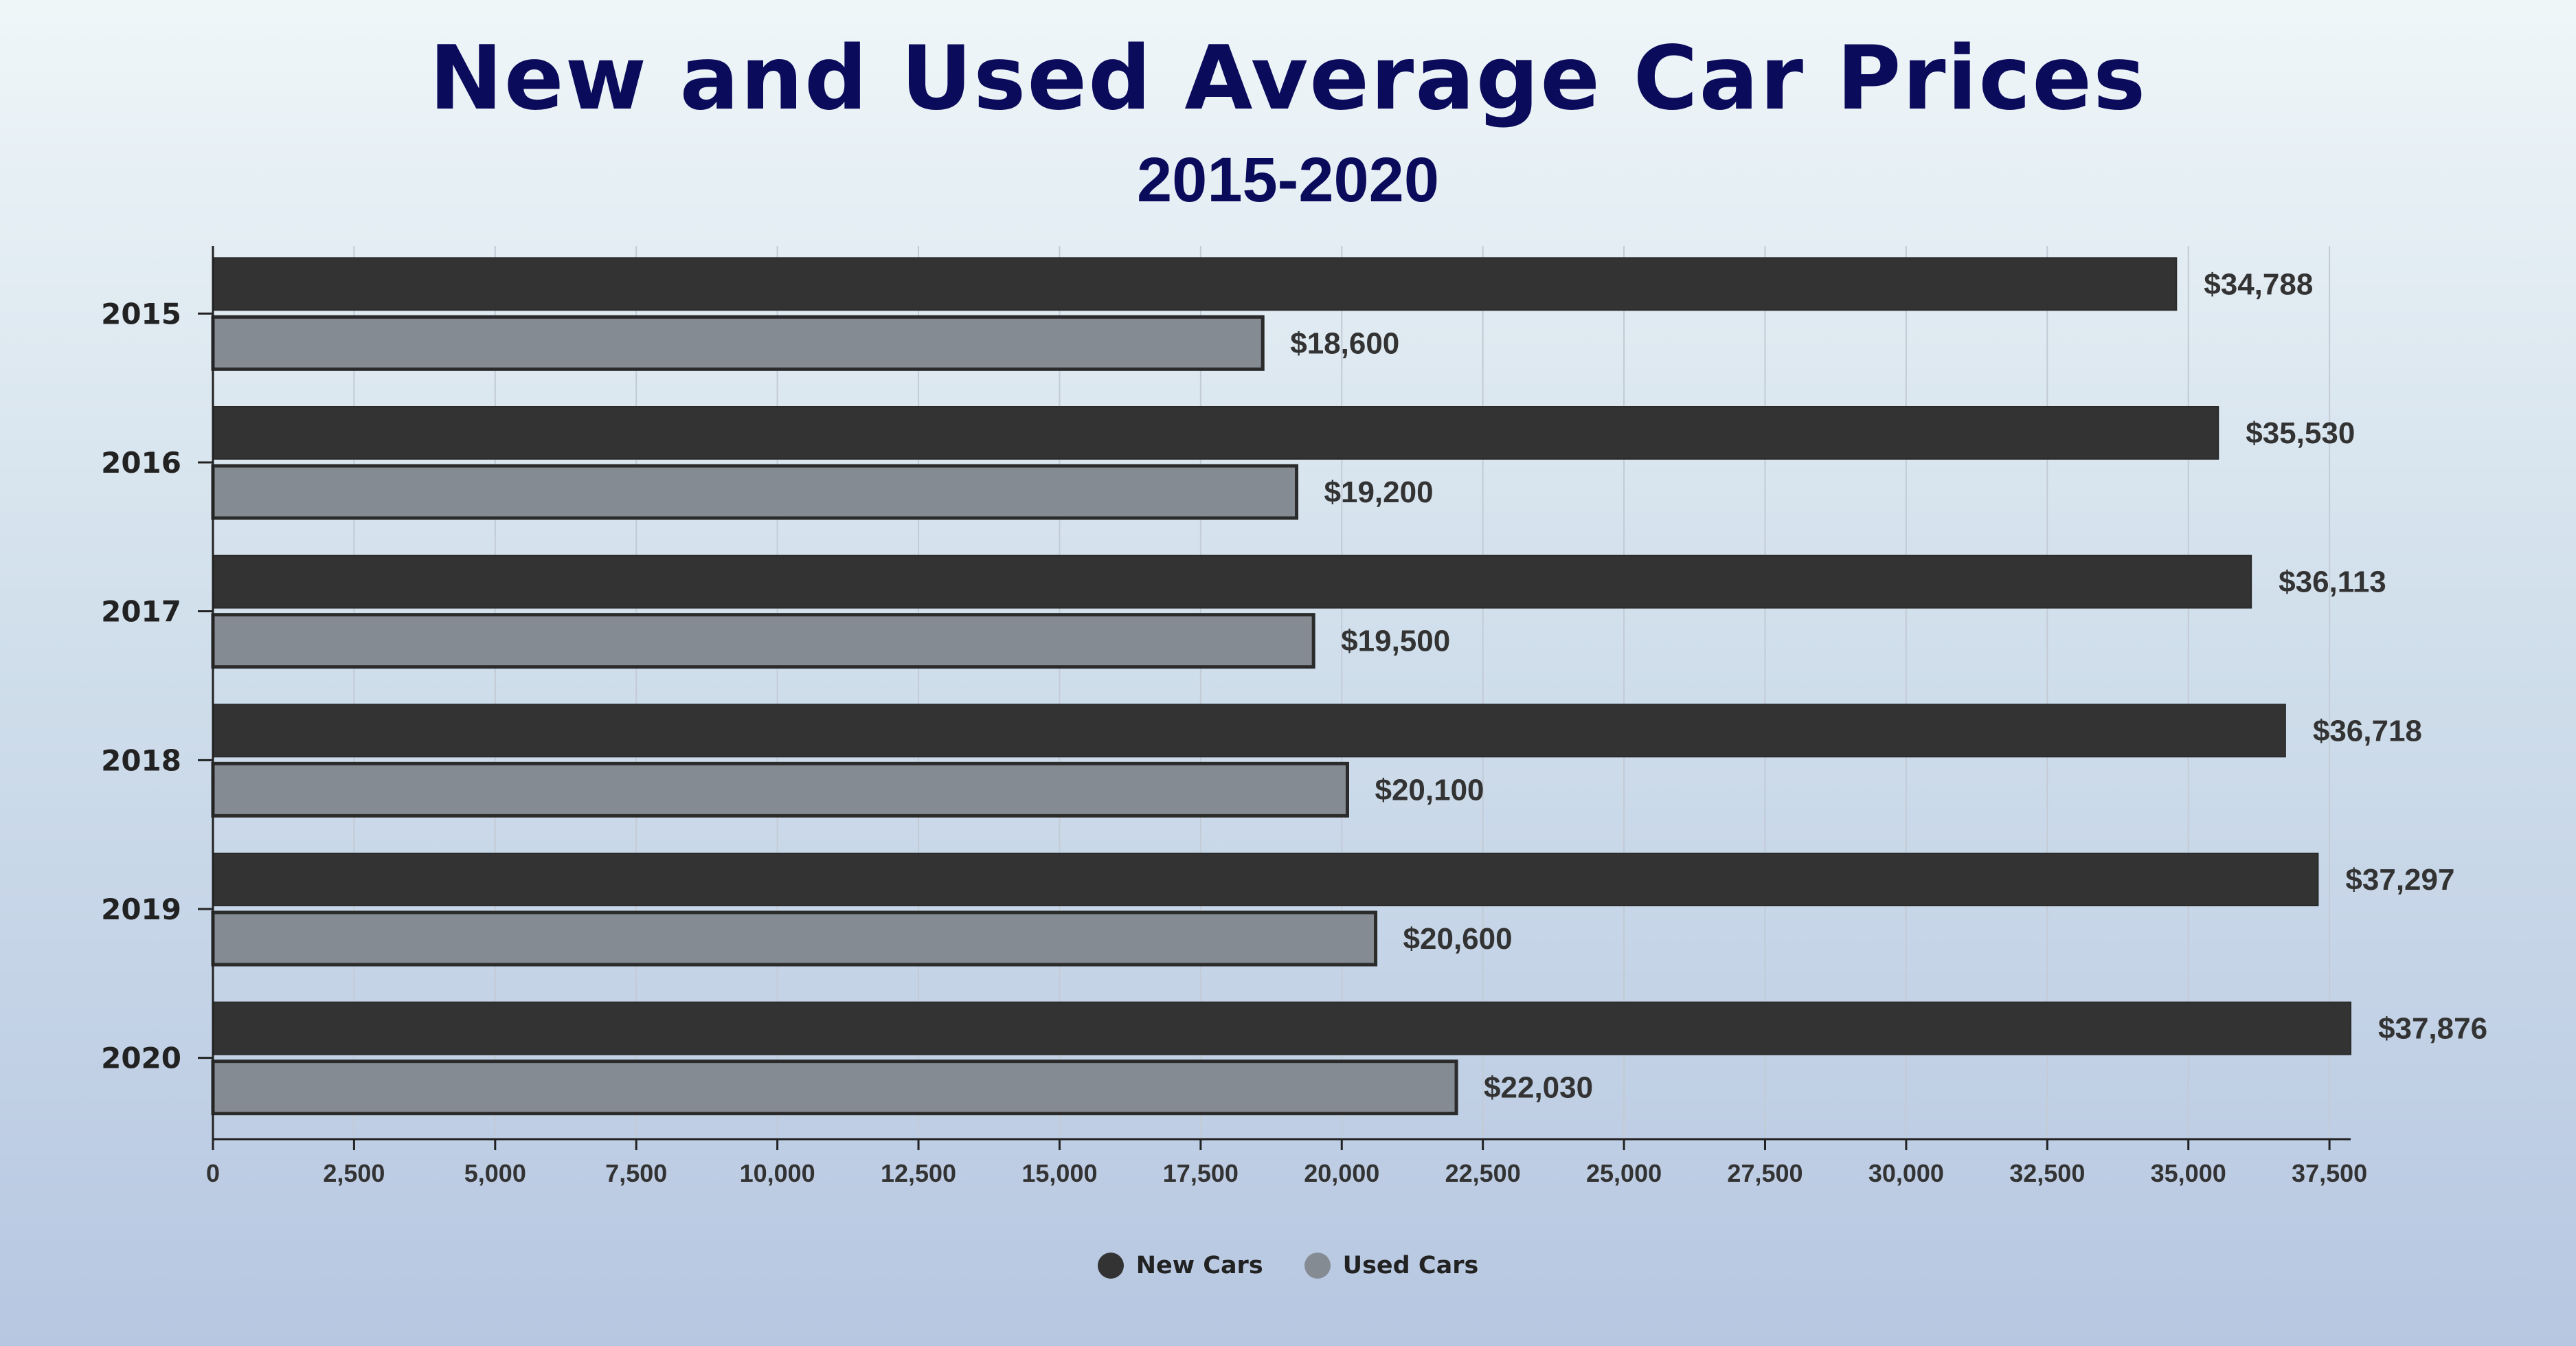 This screenshot has width=2576, height=1346. Describe the element at coordinates (141, 612) in the screenshot. I see `y-tick-label: 2017` at that location.